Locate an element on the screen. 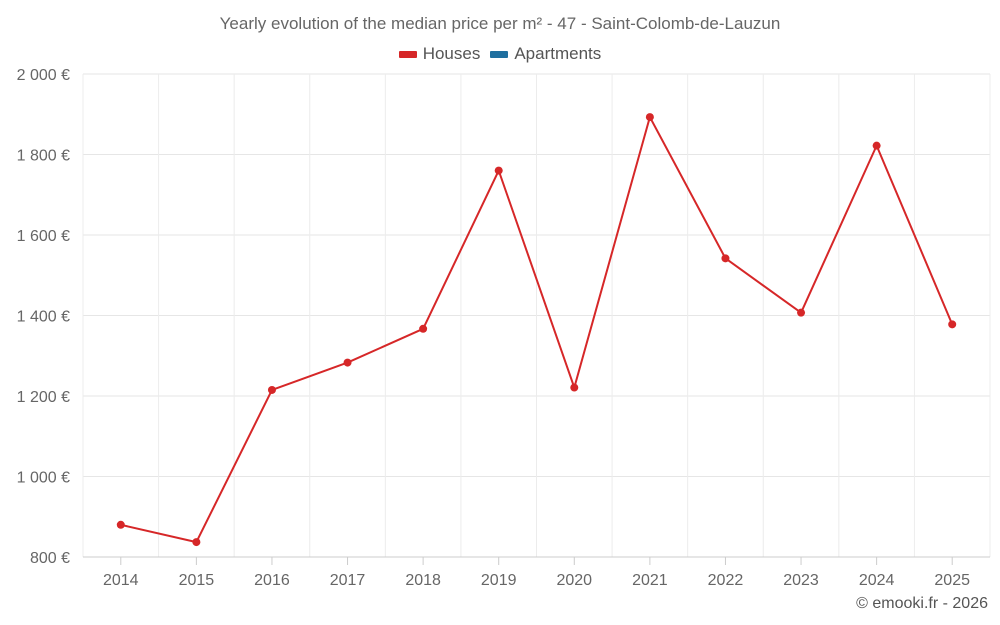 This screenshot has width=1000, height=625. legend-swatch-apartments is located at coordinates (499, 54).